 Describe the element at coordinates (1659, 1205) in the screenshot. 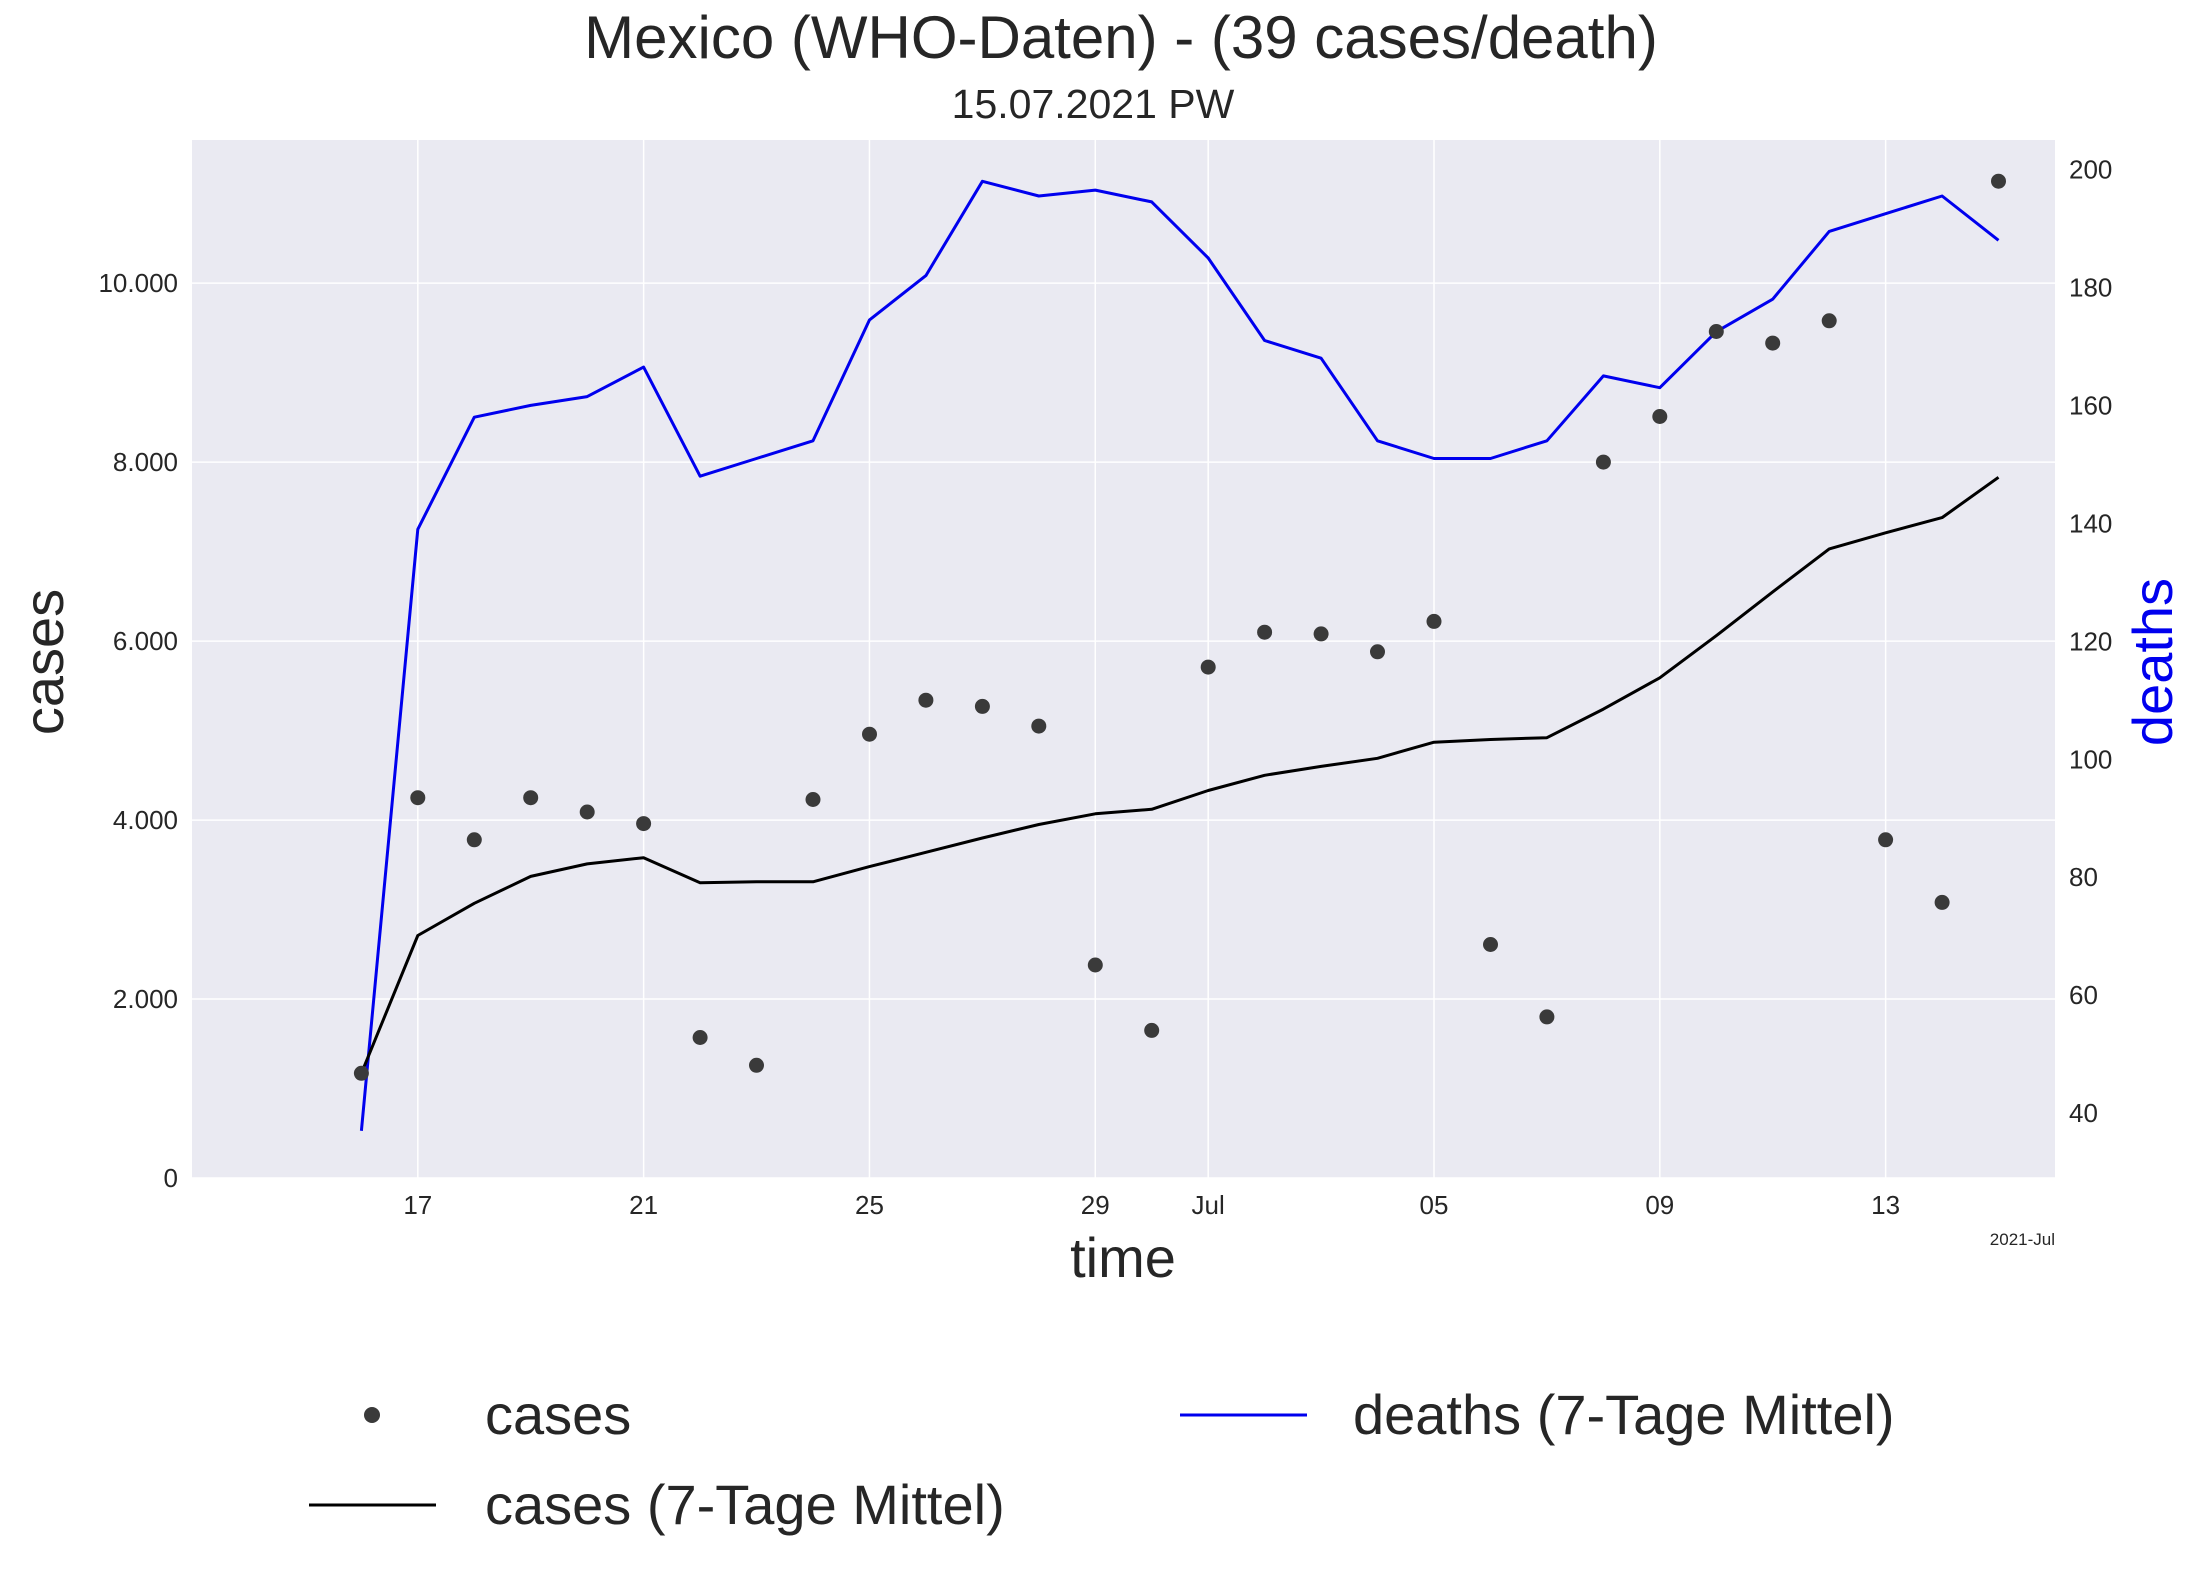

I see `x-tick-label: 09` at that location.